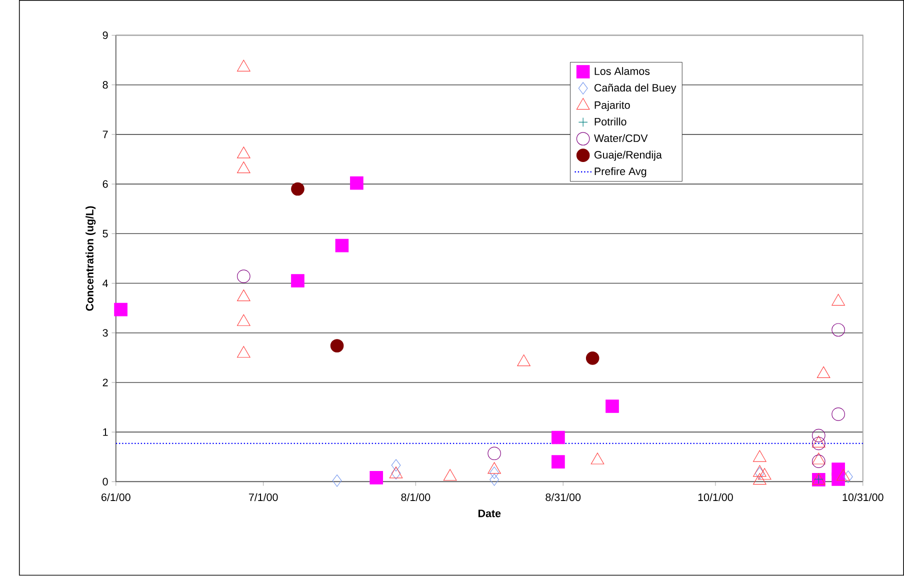 The height and width of the screenshot is (576, 904). I want to click on y-tick-label: 5, so click(105, 234).